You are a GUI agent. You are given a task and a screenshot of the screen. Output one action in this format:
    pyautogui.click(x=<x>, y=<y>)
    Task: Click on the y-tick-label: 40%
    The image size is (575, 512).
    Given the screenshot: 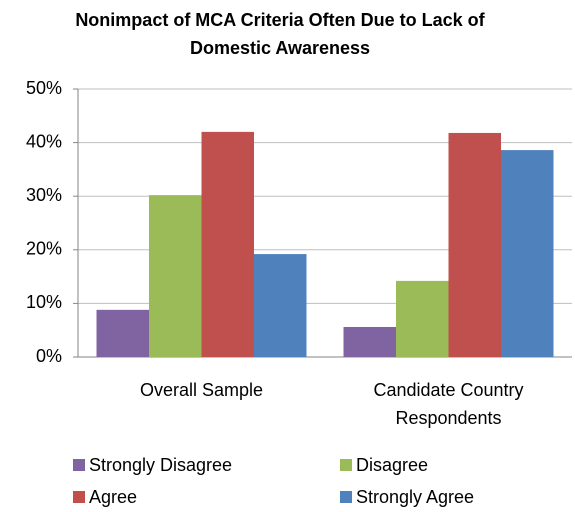 What is the action you would take?
    pyautogui.click(x=44, y=141)
    